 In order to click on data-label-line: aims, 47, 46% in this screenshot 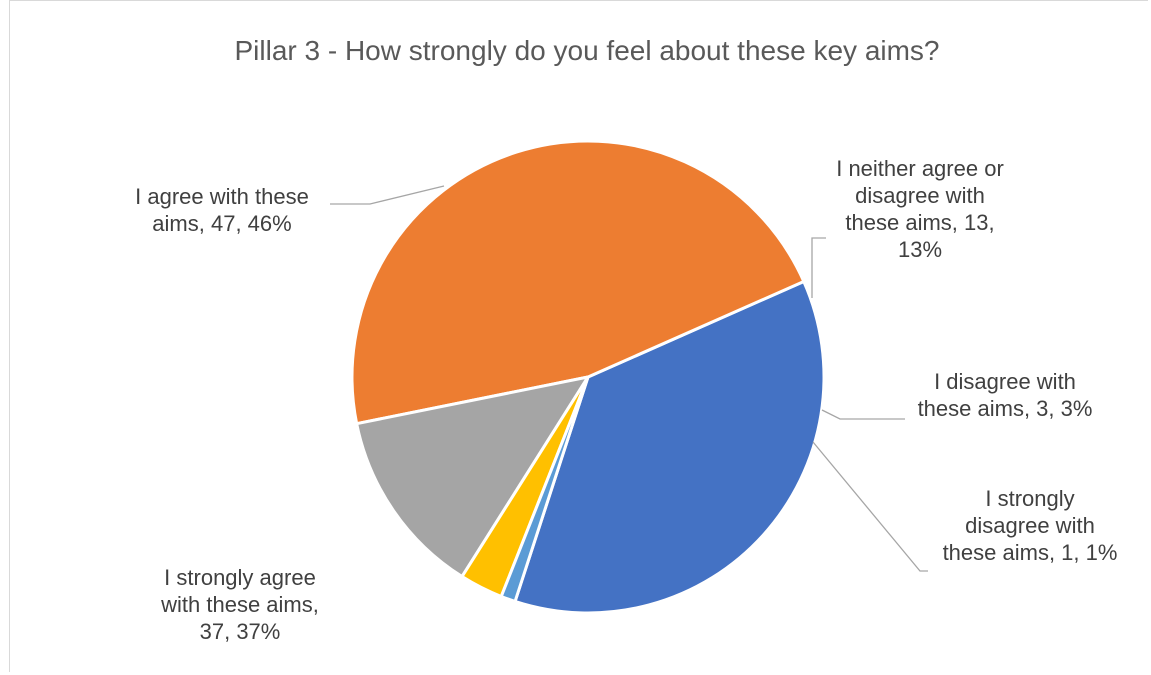, I will do `click(221, 223)`.